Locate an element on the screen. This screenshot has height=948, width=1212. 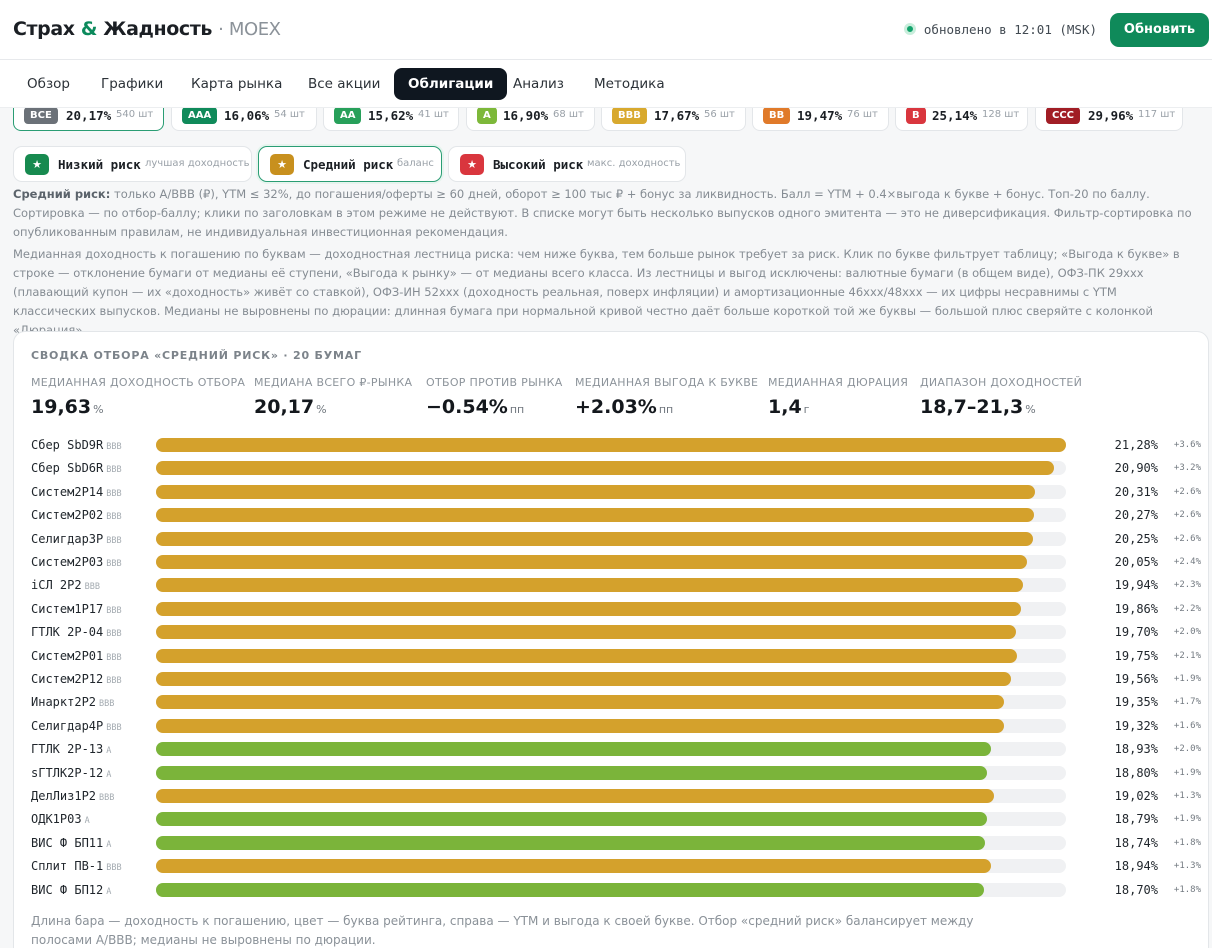
bond-row: Инаркт2Р2 BBB 19,35% +1.7% is located at coordinates (616, 703).